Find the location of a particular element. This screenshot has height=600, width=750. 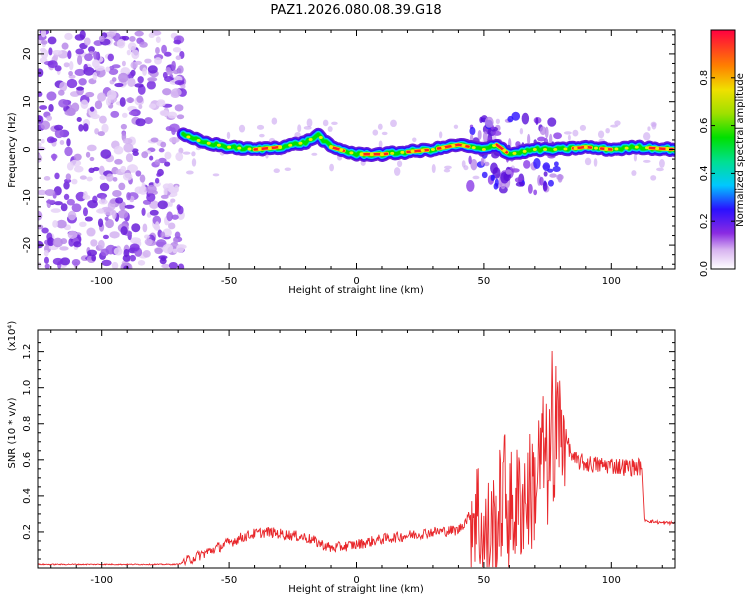

y-tick-label: 1.0 is located at coordinates (27, 388).